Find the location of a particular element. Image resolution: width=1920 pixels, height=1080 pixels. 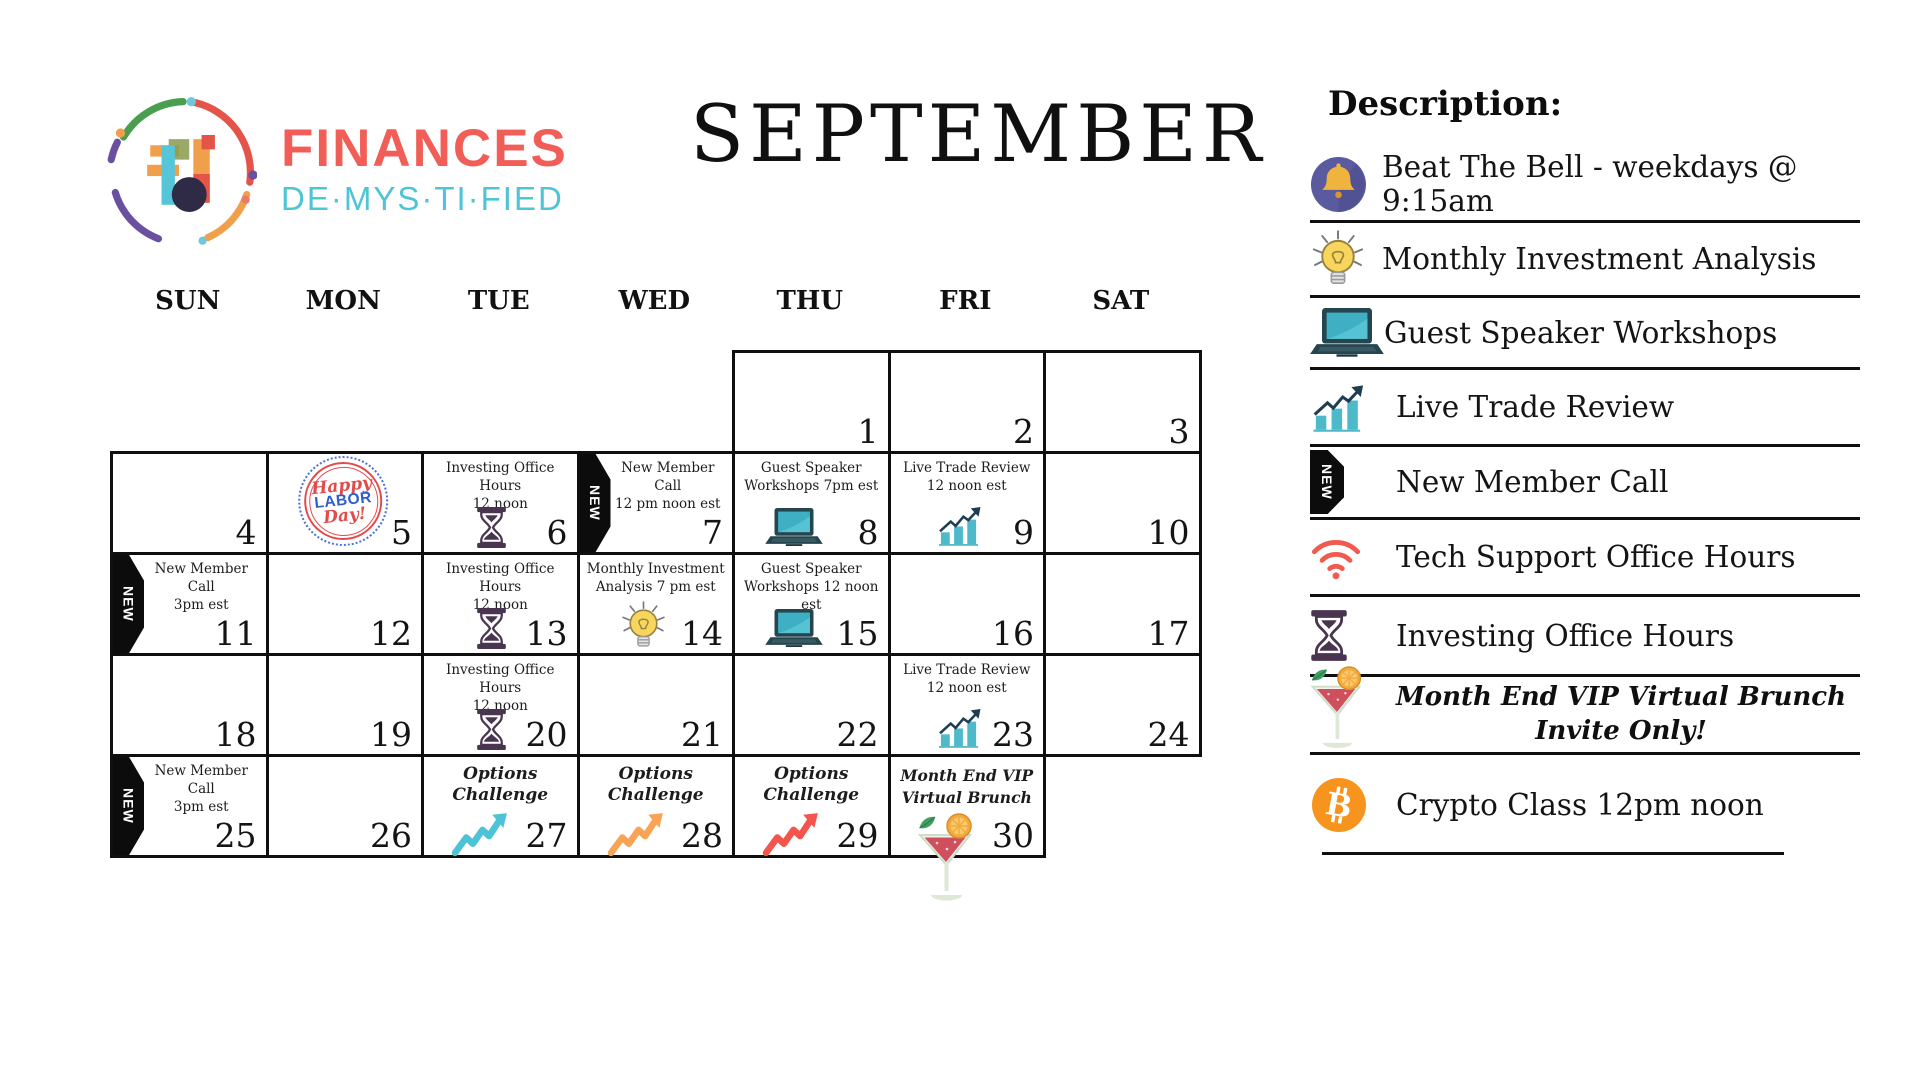

legend-item: Month End VIP Virtual Brunch Invite Only! is located at coordinates (1585, 710).